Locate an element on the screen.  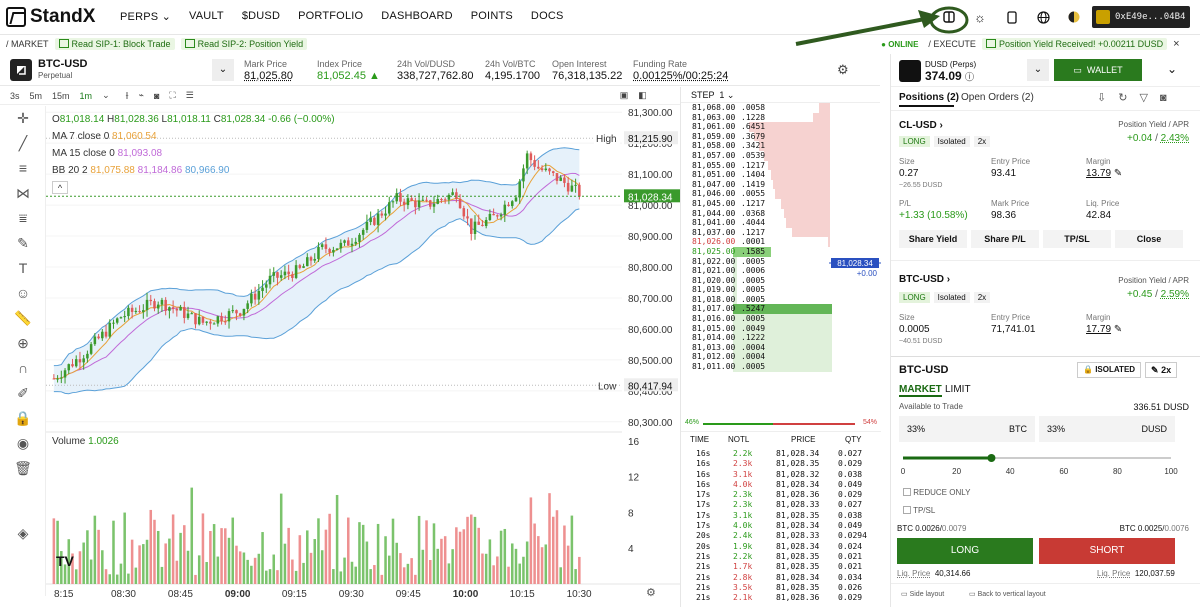
bid-row: 81,017.00 .5247 is located at coordinates (780, 309).